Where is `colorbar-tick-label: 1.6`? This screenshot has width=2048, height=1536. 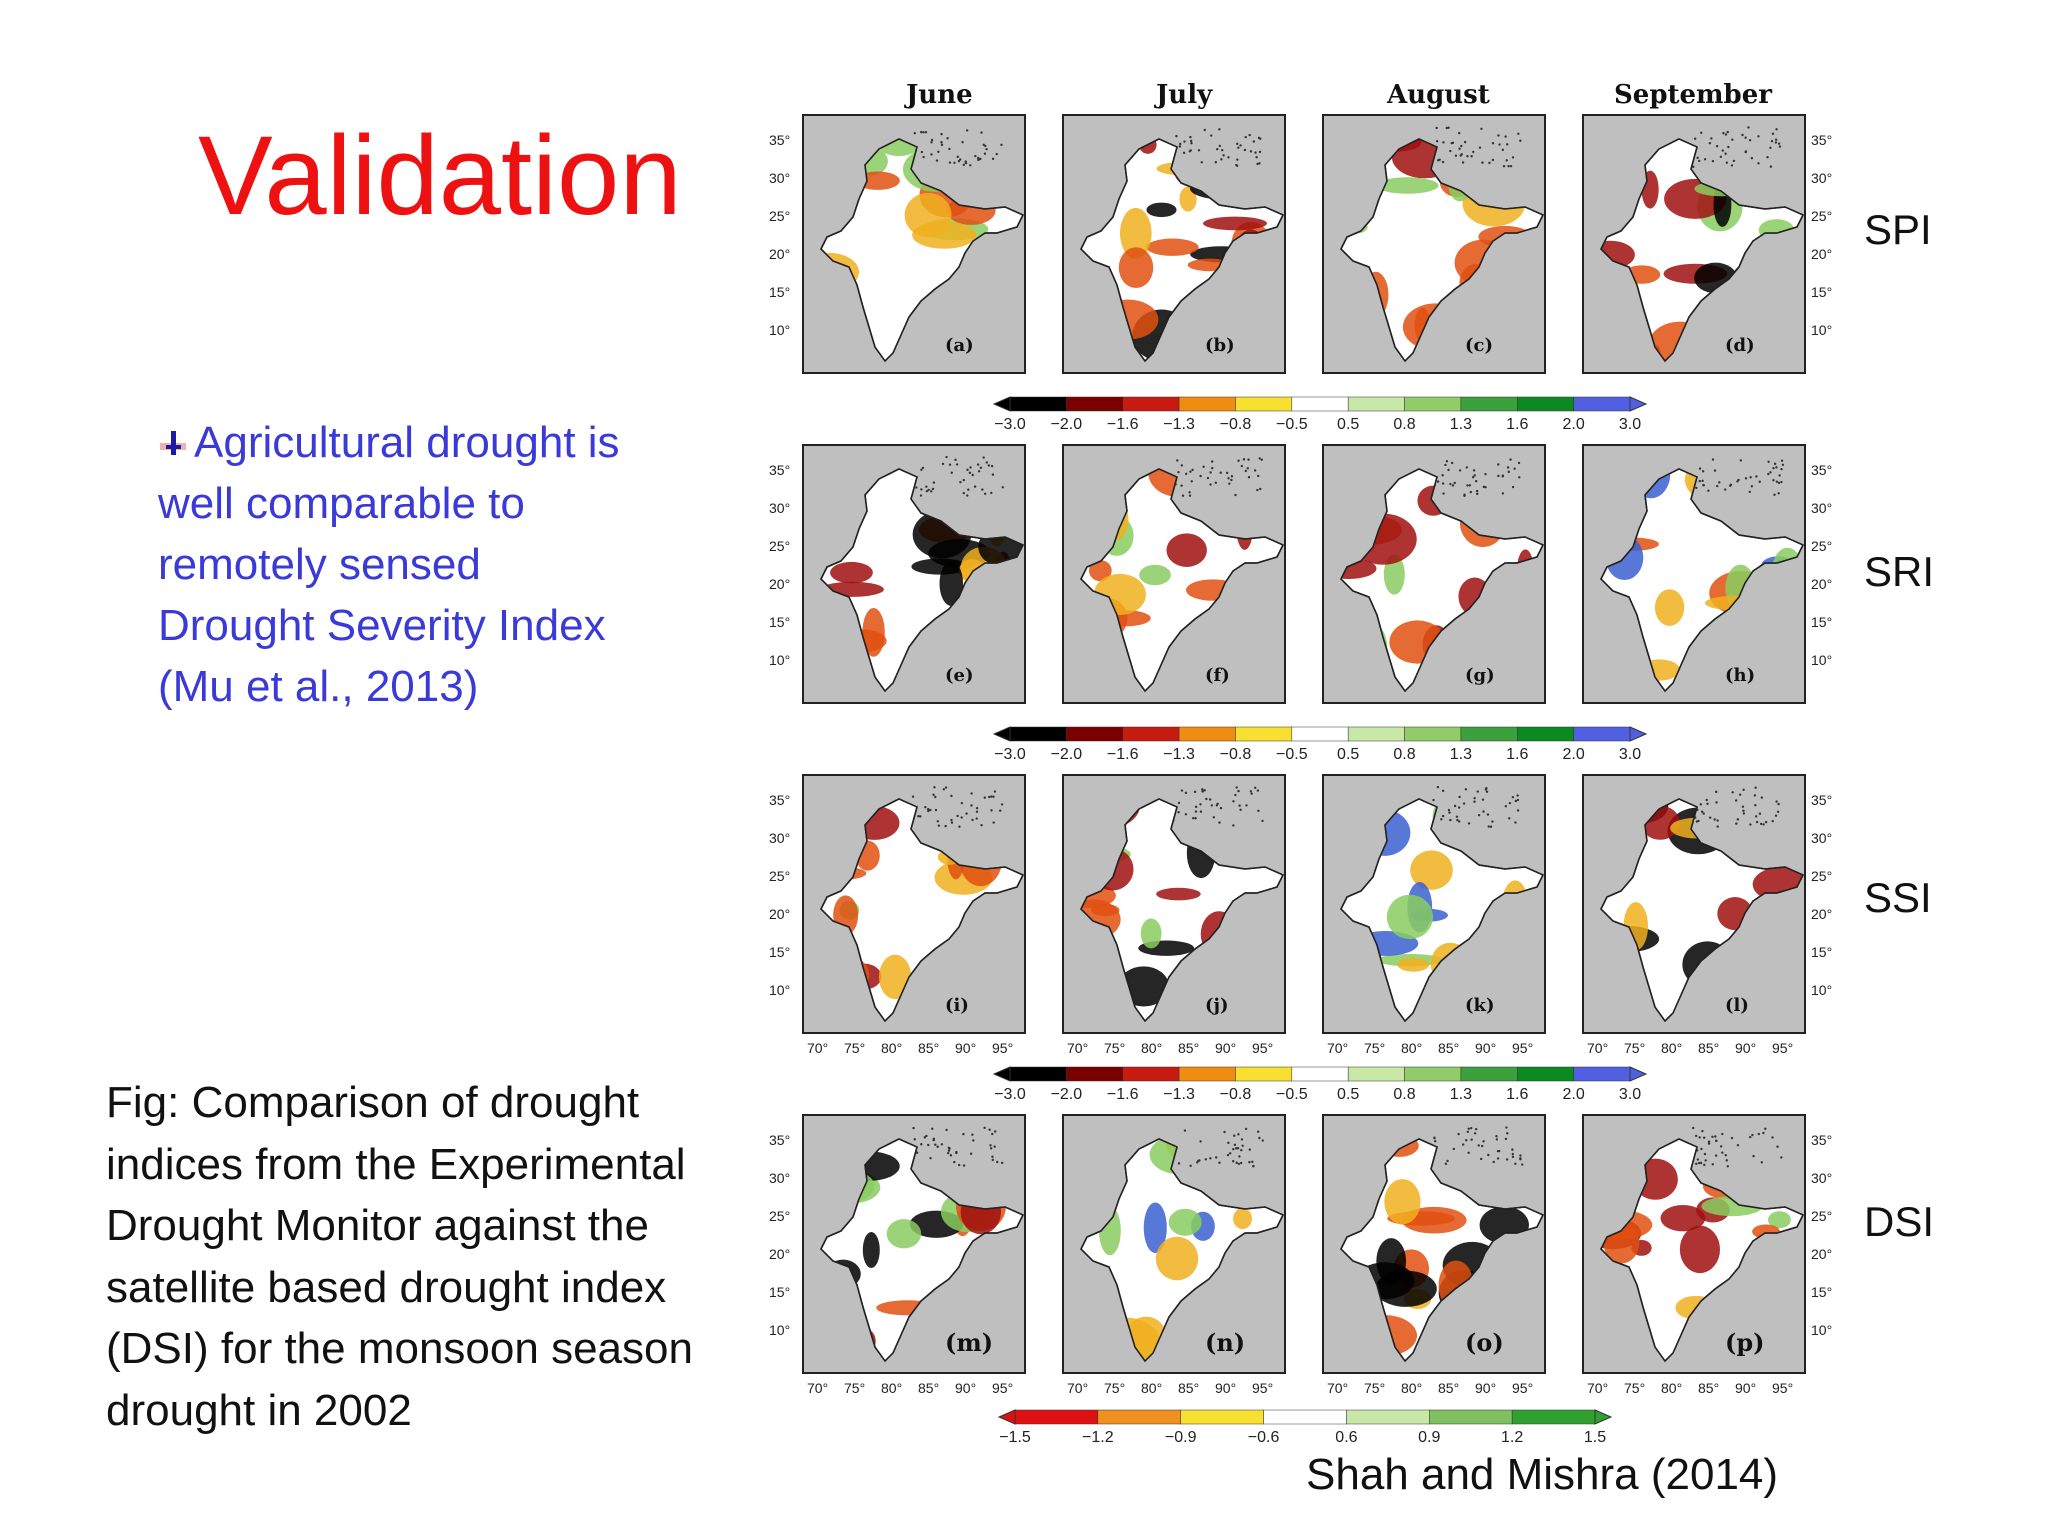 colorbar-tick-label: 1.6 is located at coordinates (1517, 754).